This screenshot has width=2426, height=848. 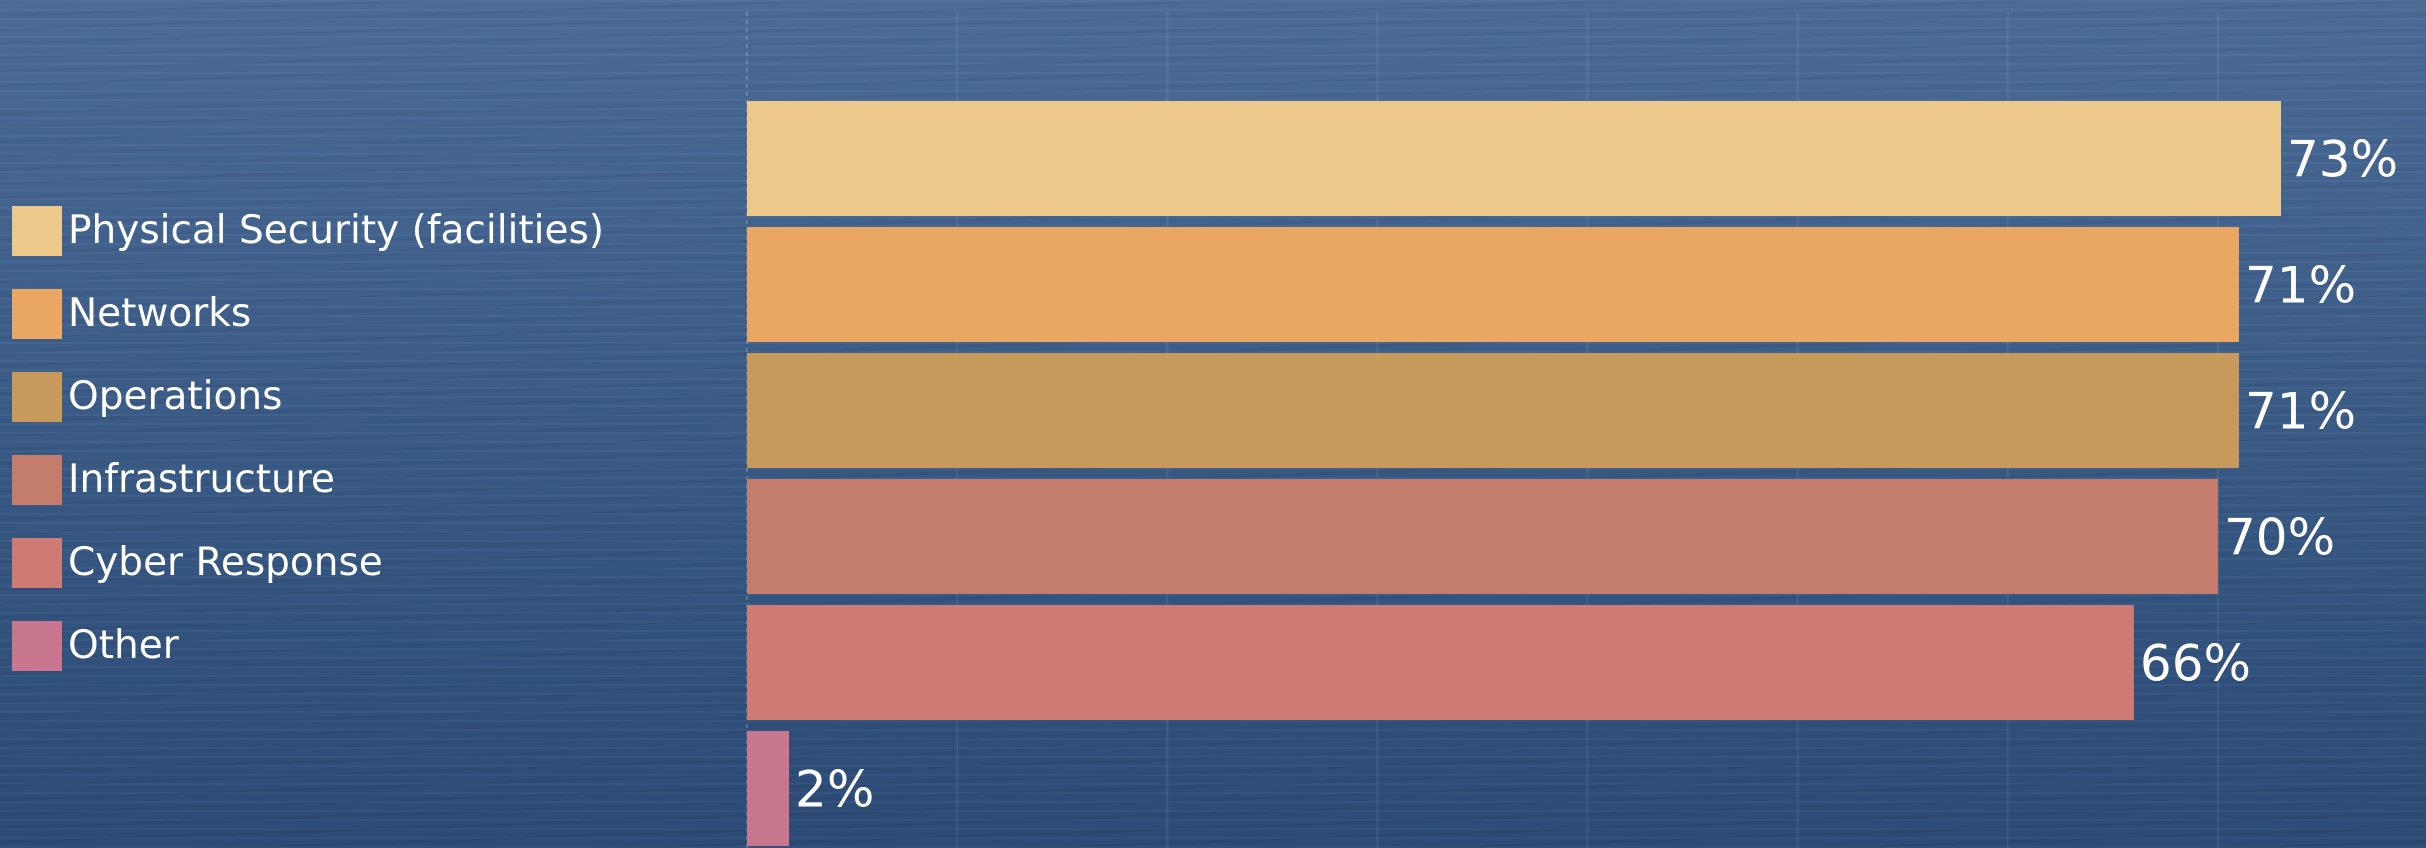 I want to click on legend-item: Infrastructure, so click(x=362, y=480).